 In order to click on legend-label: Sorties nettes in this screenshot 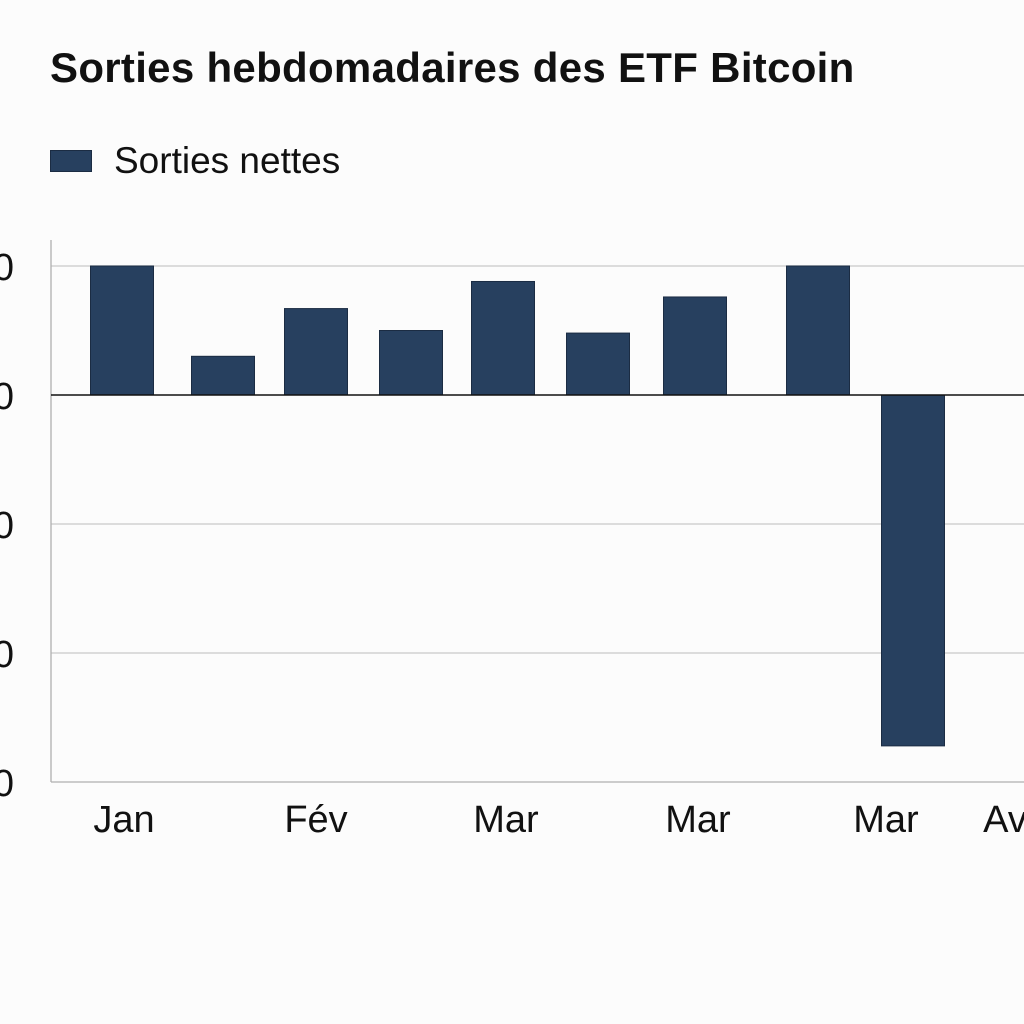, I will do `click(227, 160)`.